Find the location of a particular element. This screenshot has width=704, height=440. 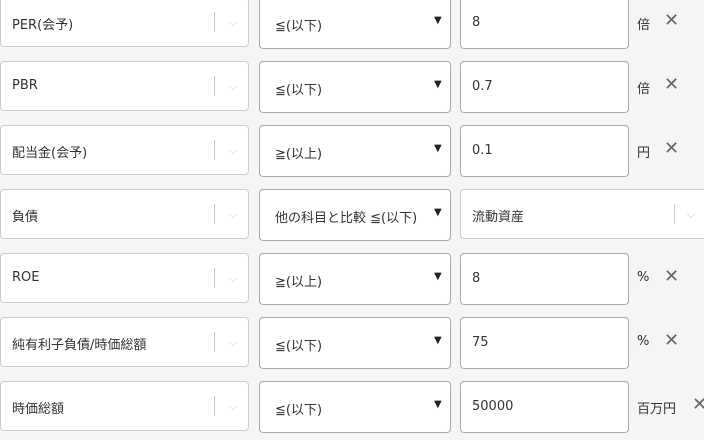

field-label: 時価総額 is located at coordinates (38, 409).